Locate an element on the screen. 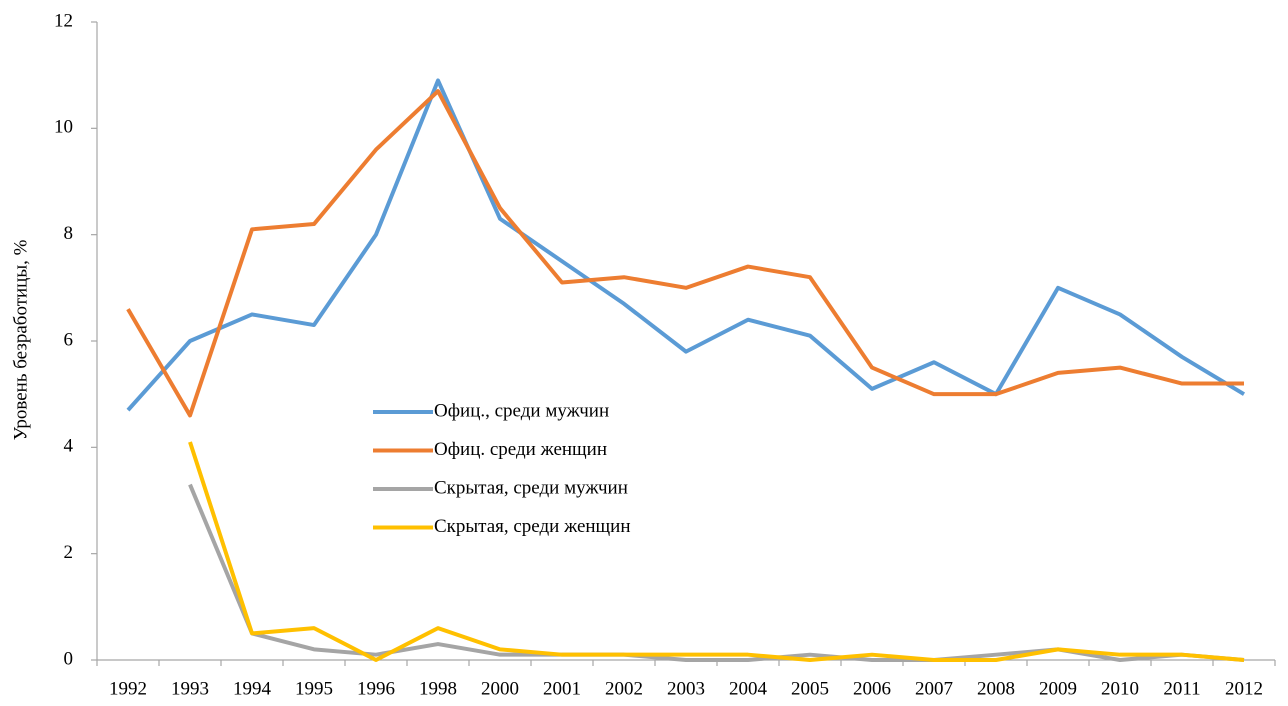  x-tick-label: 2010 is located at coordinates (1120, 688).